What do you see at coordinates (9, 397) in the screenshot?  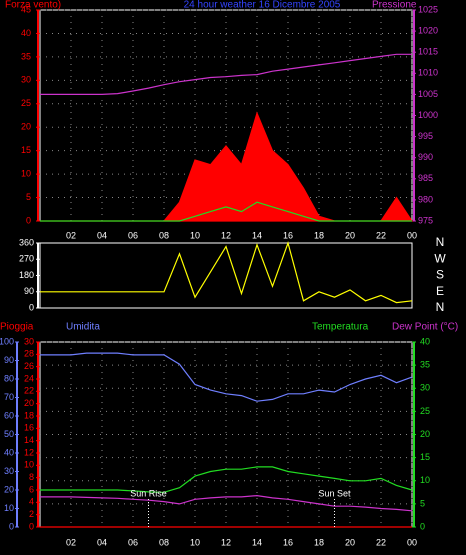 I see `y-tick-label: 70` at bounding box center [9, 397].